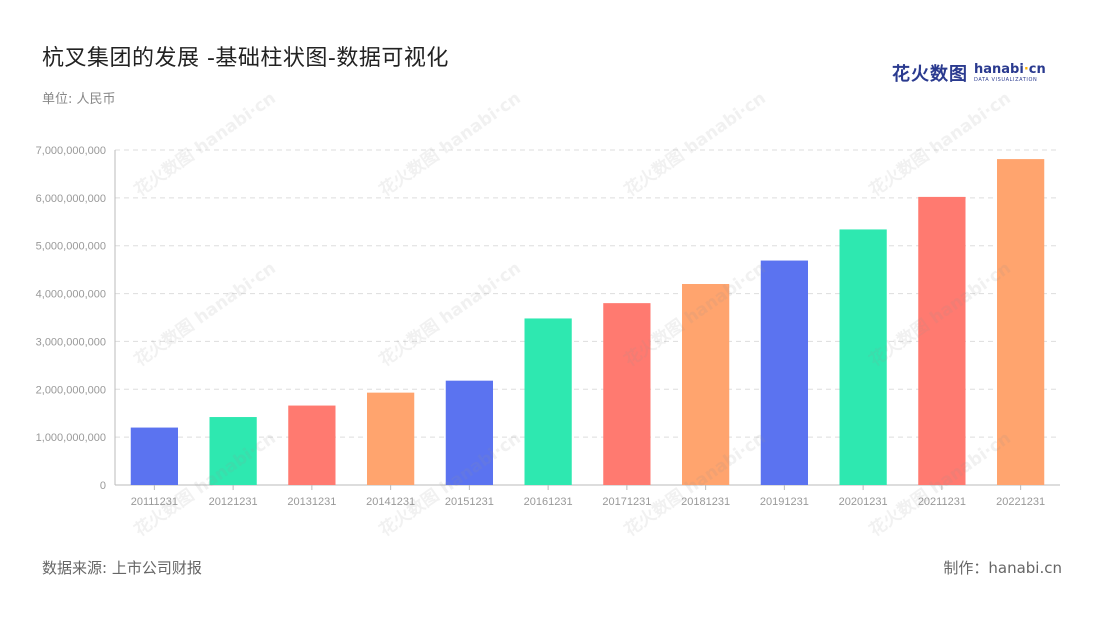  I want to click on x-tick-label: 20171231, so click(626, 502).